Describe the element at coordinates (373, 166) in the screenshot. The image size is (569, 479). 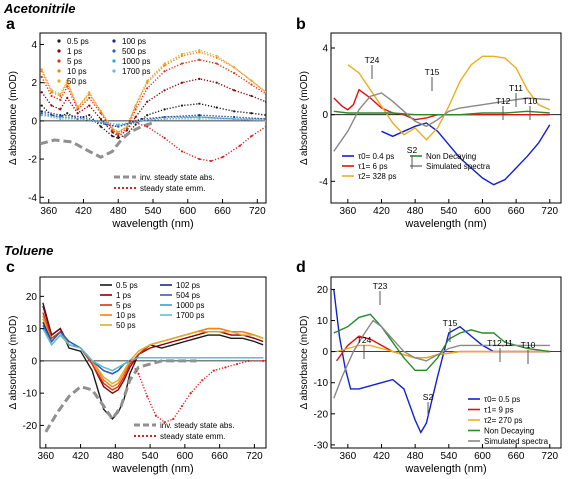
I see `legend-label: τ1= 6 ps` at that location.